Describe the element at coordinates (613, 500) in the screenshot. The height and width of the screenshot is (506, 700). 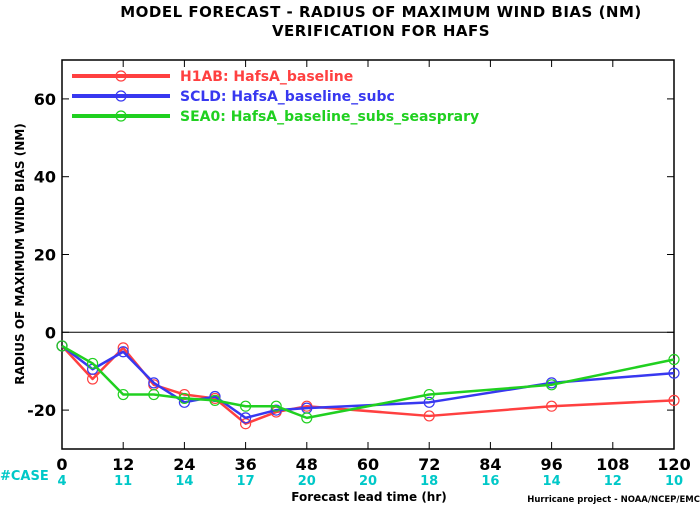
I see `credit-text: Hurricane project - NOAA/NCEP/EMC` at that location.